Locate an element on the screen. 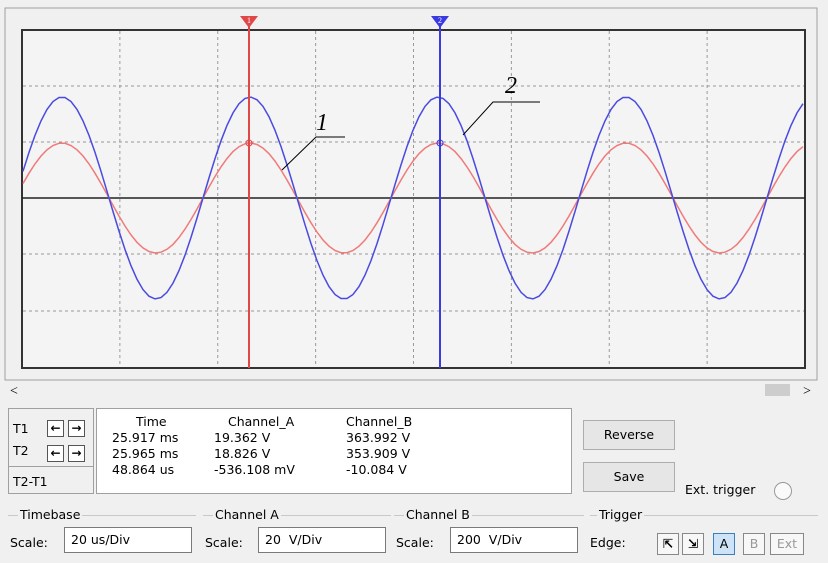 This screenshot has width=828, height=563. readout-cell: 363.992 V is located at coordinates (378, 437).